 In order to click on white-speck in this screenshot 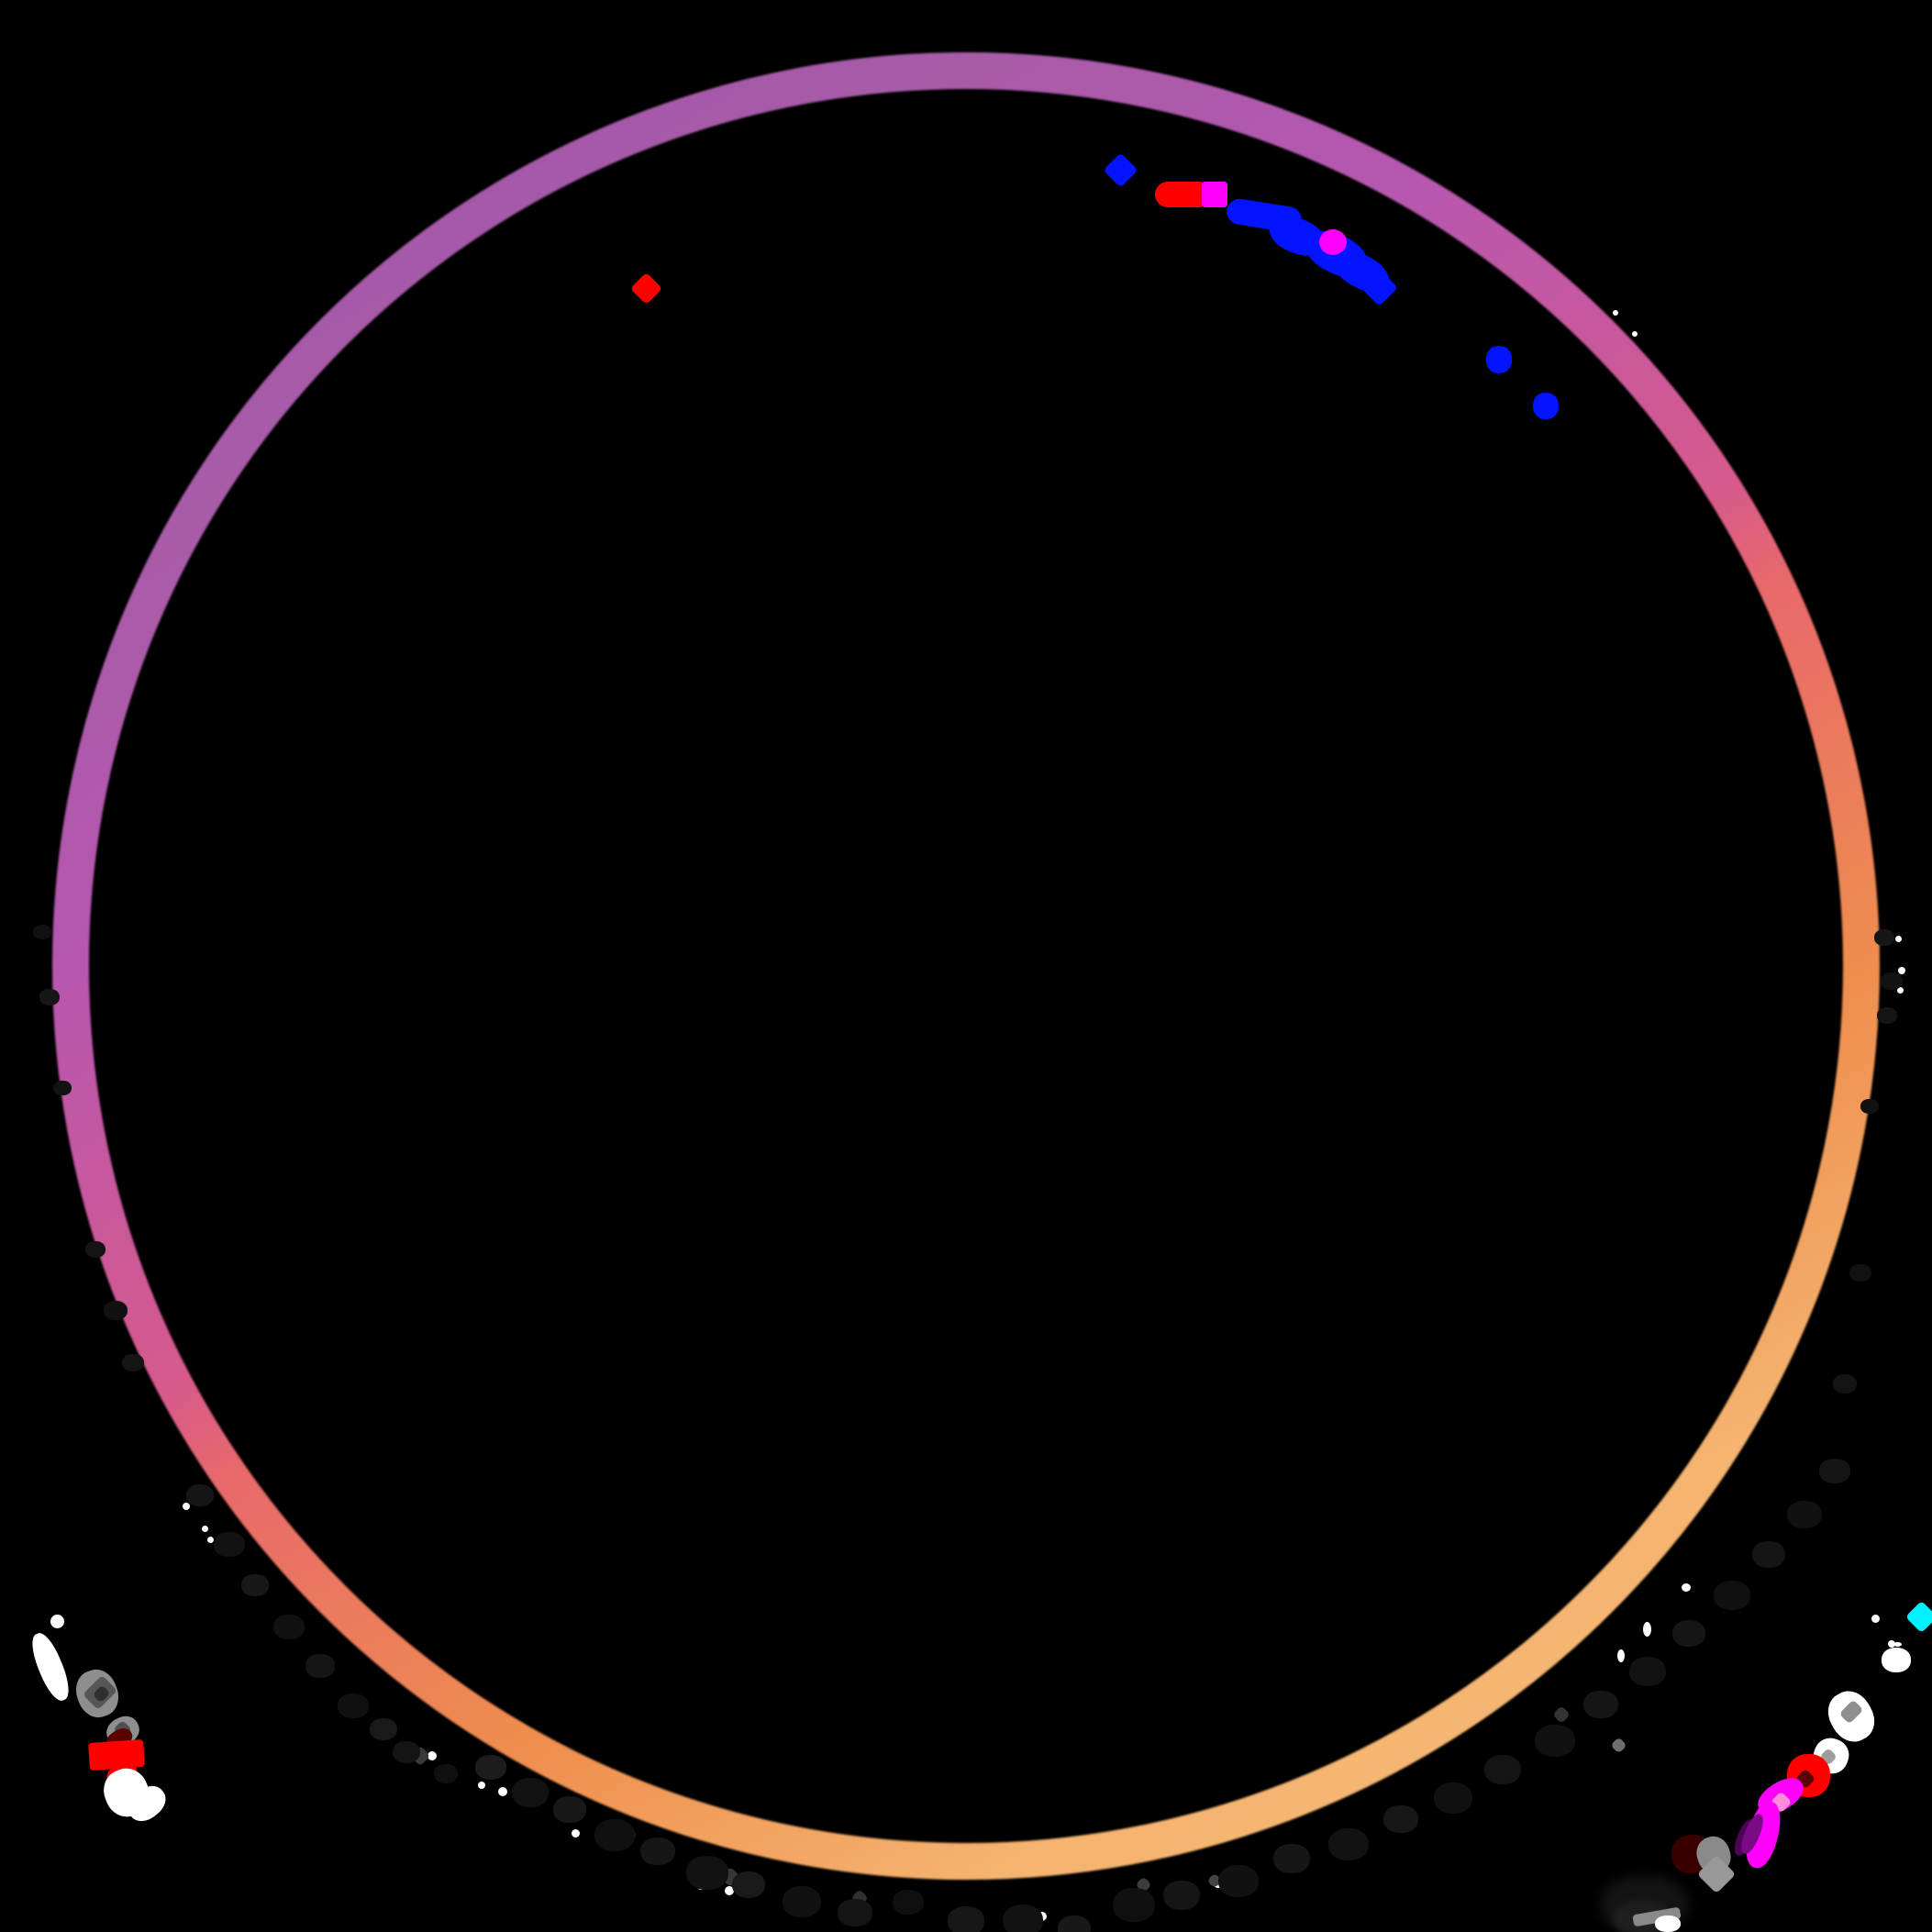, I will do `click(57, 1621)`.